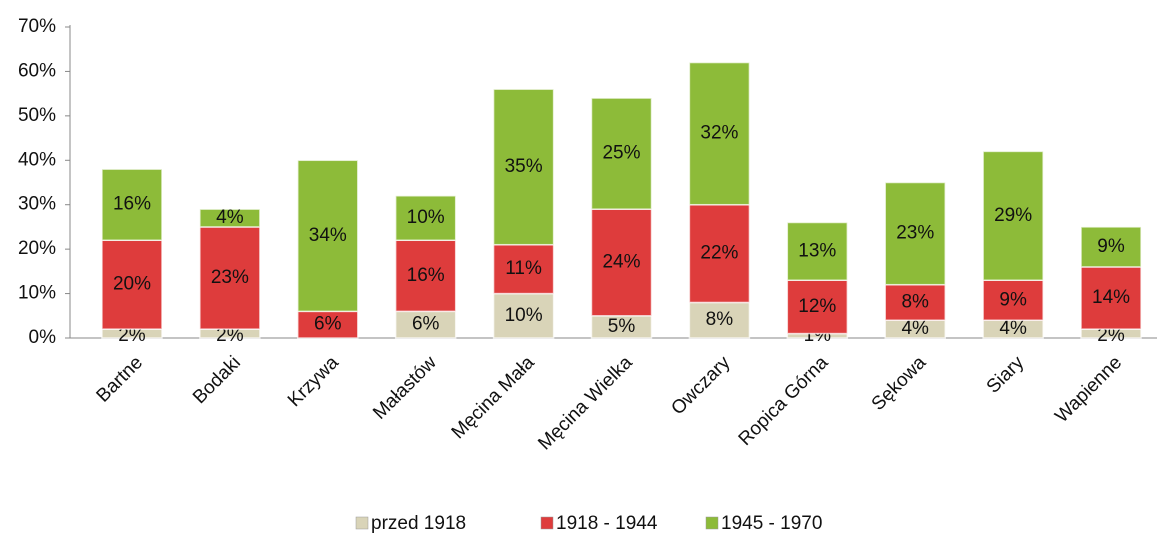 The width and height of the screenshot is (1157, 543). Describe the element at coordinates (585, 403) in the screenshot. I see `x-tick-label: Męcina Wielka` at that location.